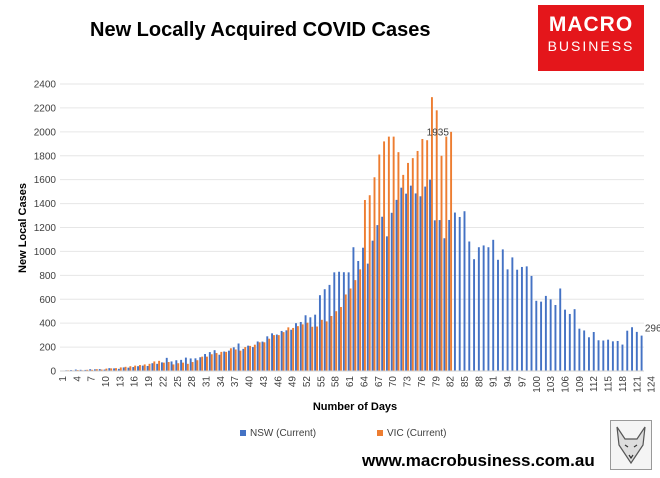 Image resolution: width=660 pixels, height=478 pixels. Describe the element at coordinates (379, 382) in the screenshot. I see `x-tick-label: 67` at that location.